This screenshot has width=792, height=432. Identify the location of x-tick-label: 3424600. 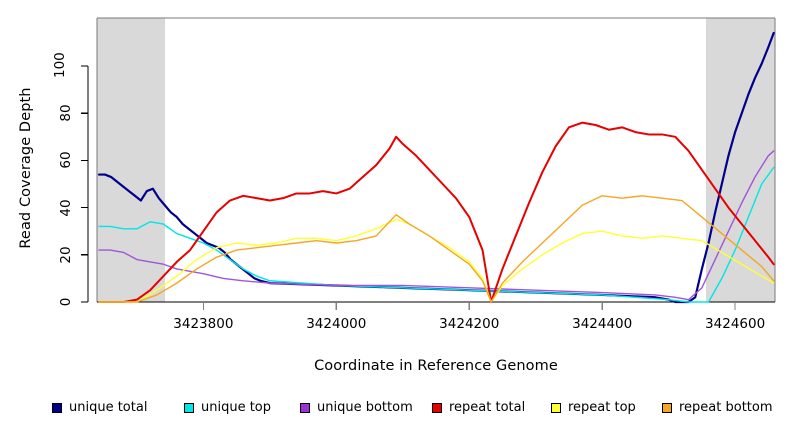
(735, 324).